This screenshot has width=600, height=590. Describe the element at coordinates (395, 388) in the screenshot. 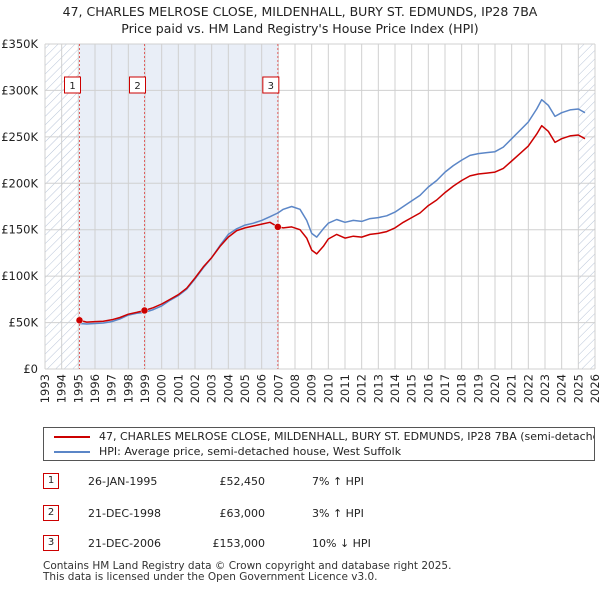

I see `x-tick-label: 2014` at that location.